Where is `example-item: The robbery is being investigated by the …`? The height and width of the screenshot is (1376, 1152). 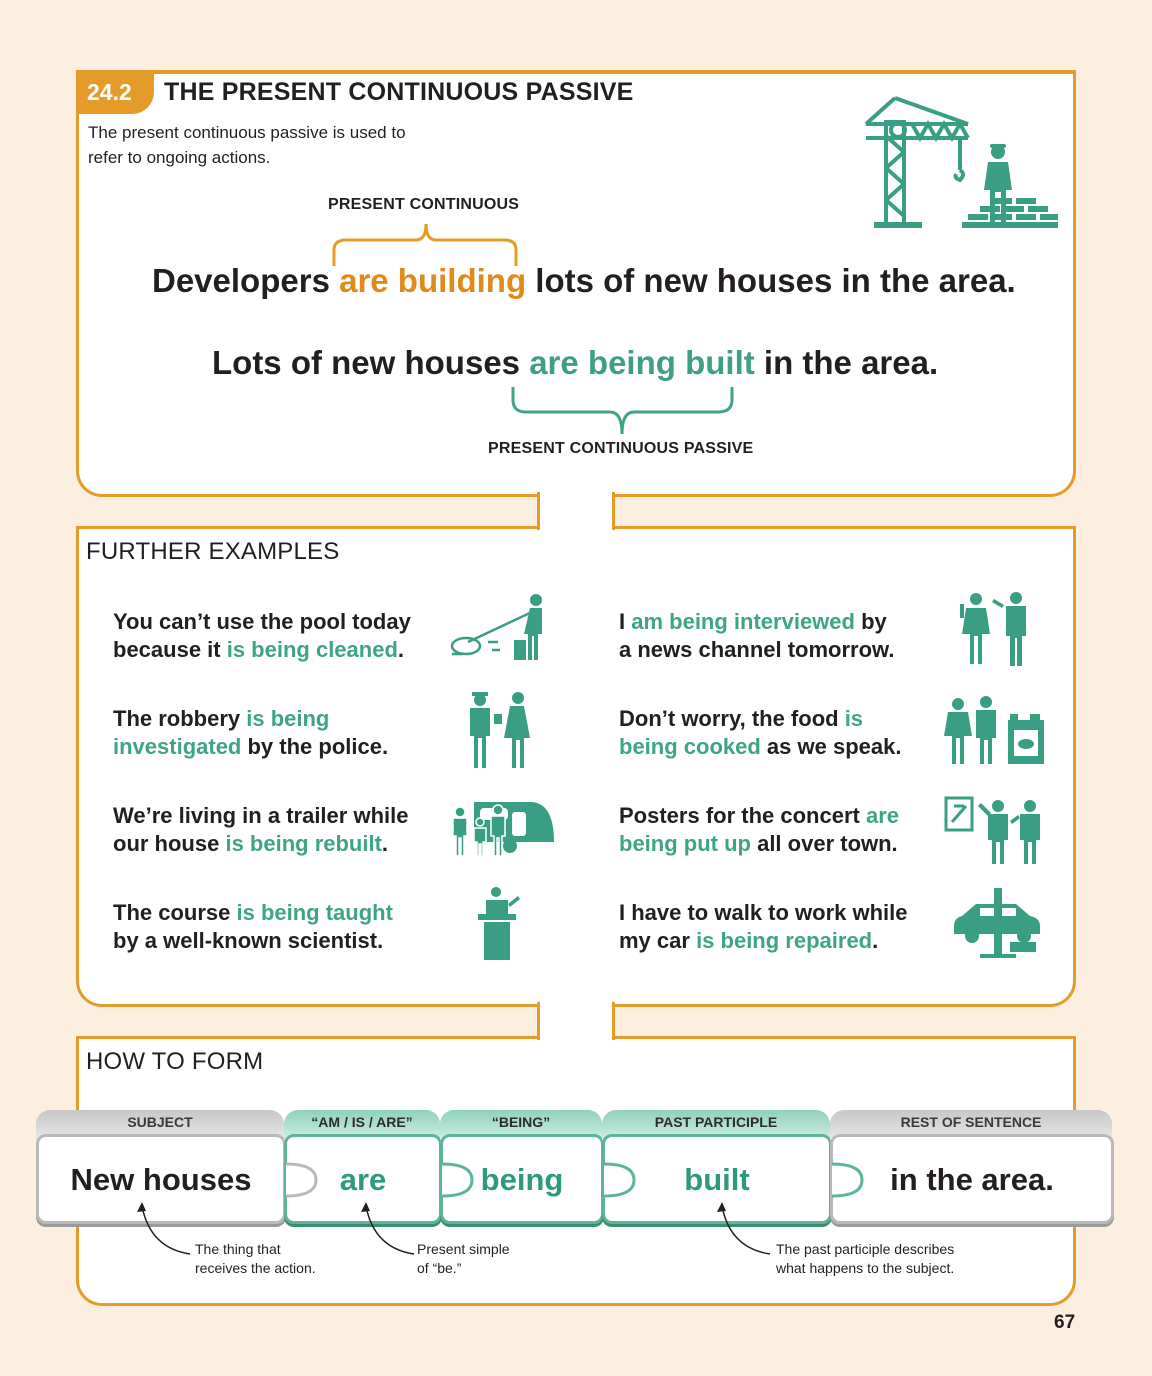 example-item: The robbery is being investigated by the … is located at coordinates (251, 732).